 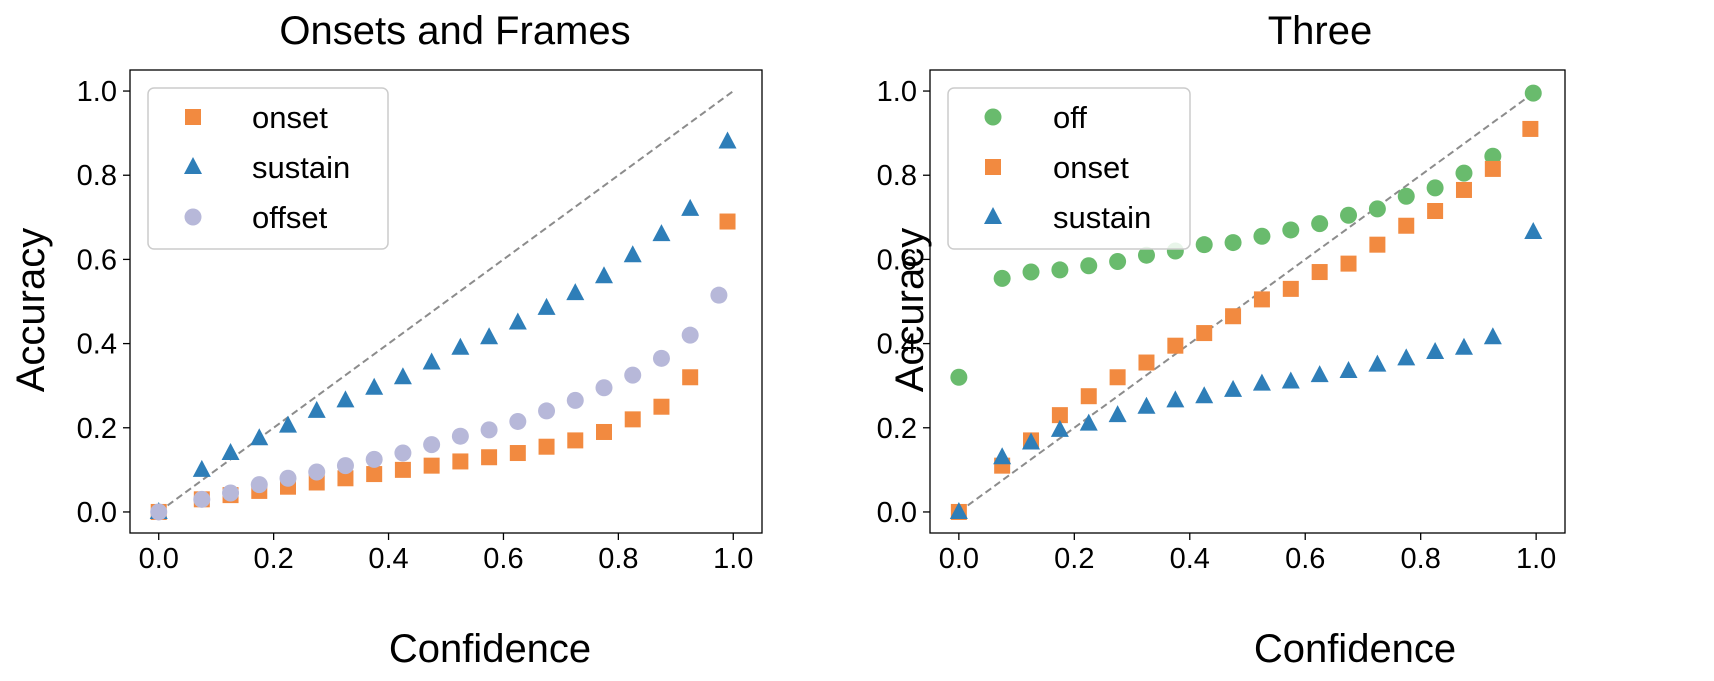 What do you see at coordinates (97, 176) in the screenshot?
I see `y-tick-label: 0.8` at bounding box center [97, 176].